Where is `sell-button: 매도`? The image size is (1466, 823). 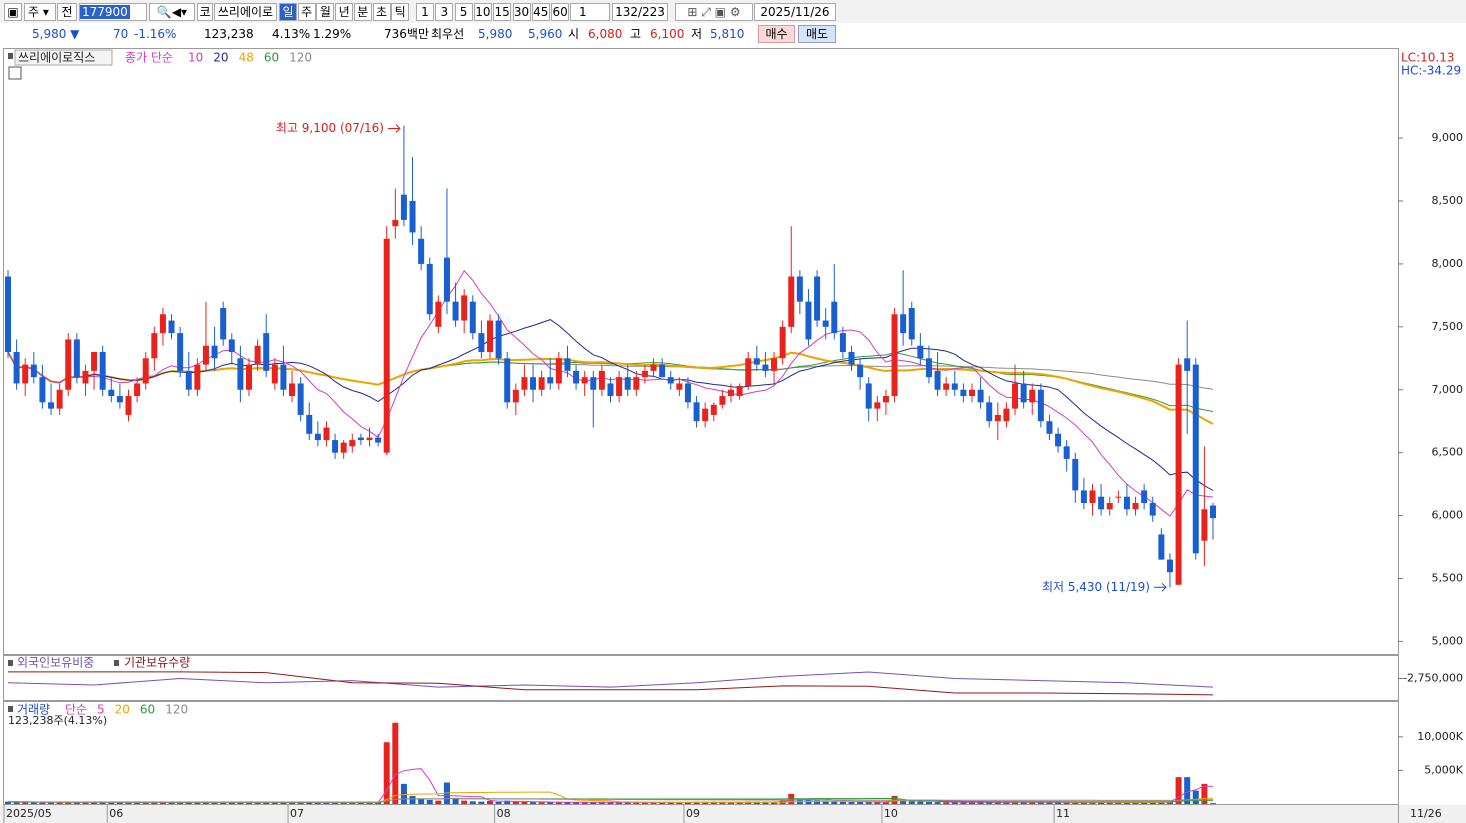
sell-button: 매도 is located at coordinates (817, 34).